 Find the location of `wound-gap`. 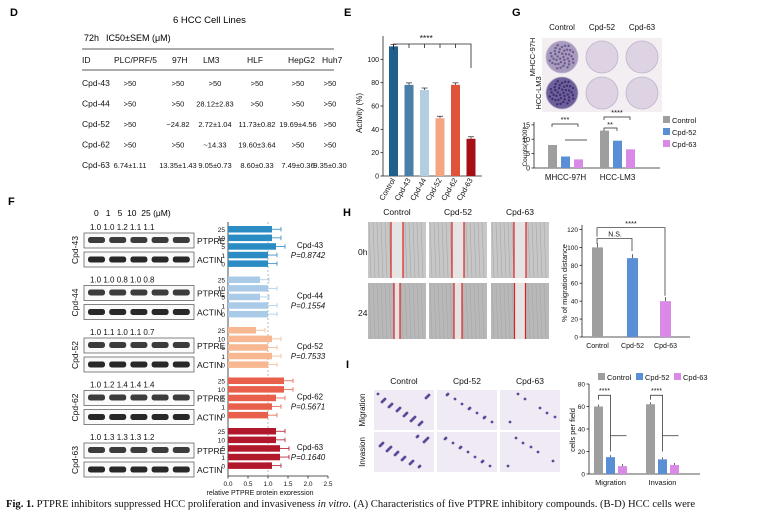

wound-gap is located at coordinates (520, 250).